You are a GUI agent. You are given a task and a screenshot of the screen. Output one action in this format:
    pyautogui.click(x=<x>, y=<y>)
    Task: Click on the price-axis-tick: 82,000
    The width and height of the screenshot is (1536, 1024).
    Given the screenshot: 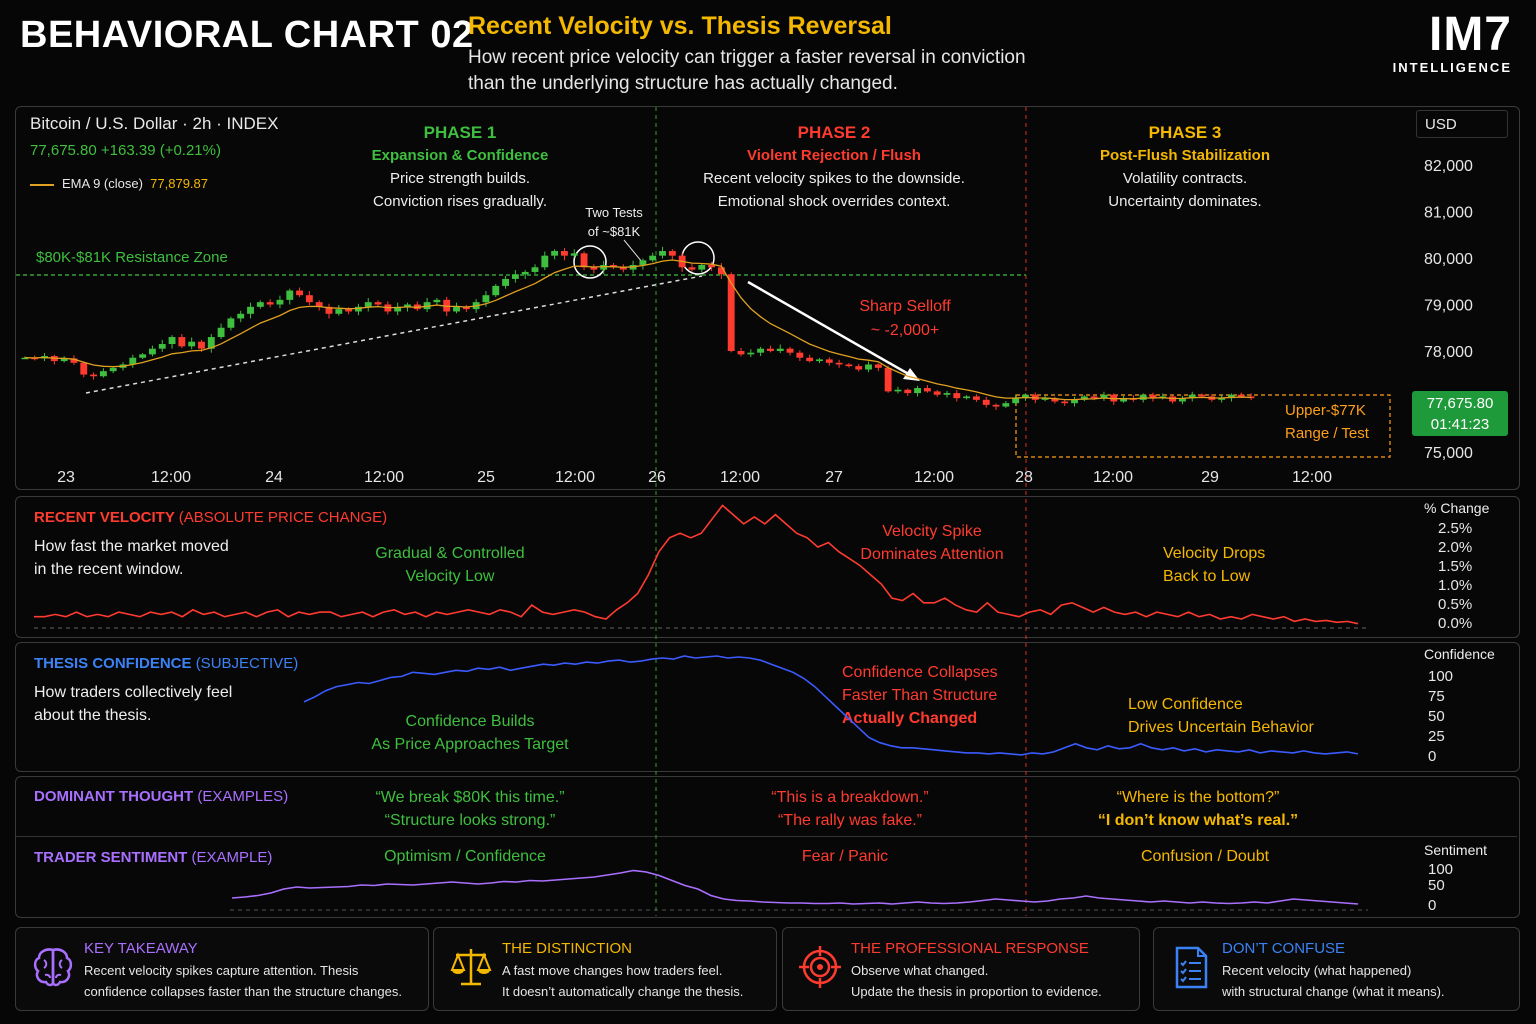 What is the action you would take?
    pyautogui.click(x=1448, y=166)
    